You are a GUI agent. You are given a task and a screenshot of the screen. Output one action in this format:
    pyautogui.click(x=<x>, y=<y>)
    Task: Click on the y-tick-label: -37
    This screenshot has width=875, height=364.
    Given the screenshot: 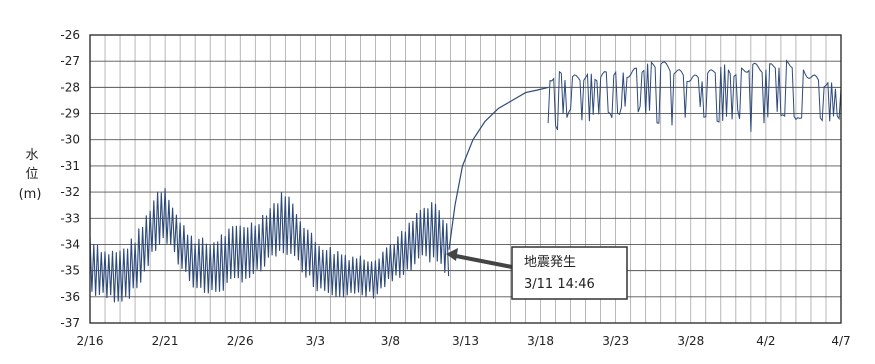 What is the action you would take?
    pyautogui.click(x=70, y=323)
    